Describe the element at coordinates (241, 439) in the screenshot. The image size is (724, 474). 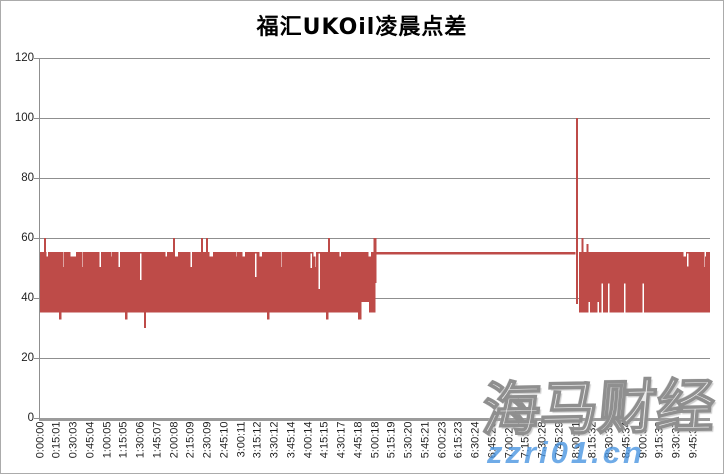
I see `x-axis-label: 3:00:11` at that location.